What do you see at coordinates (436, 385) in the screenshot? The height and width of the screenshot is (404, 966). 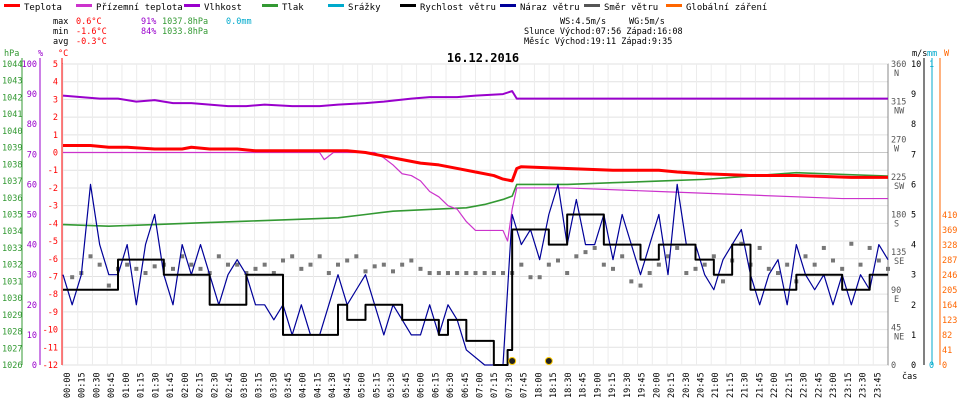 I see `x-tick: 06:15` at bounding box center [436, 385].